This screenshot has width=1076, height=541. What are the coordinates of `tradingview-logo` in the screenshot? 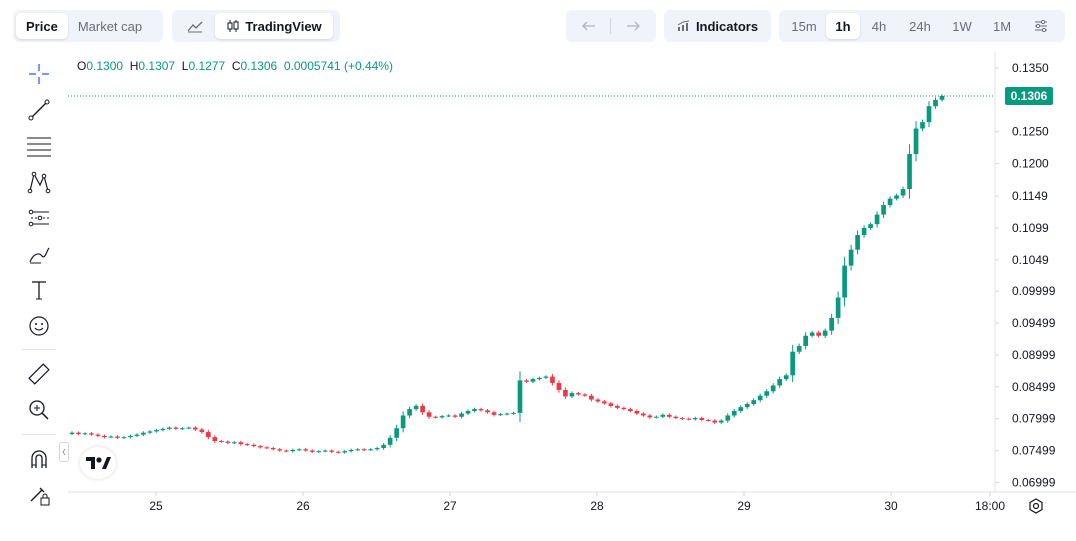 It's located at (98, 463).